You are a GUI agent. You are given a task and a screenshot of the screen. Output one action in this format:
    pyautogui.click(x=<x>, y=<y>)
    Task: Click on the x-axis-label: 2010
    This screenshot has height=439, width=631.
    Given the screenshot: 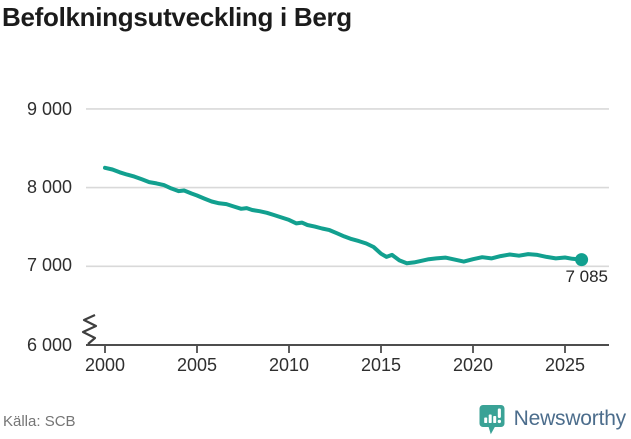 What is the action you would take?
    pyautogui.click(x=289, y=365)
    